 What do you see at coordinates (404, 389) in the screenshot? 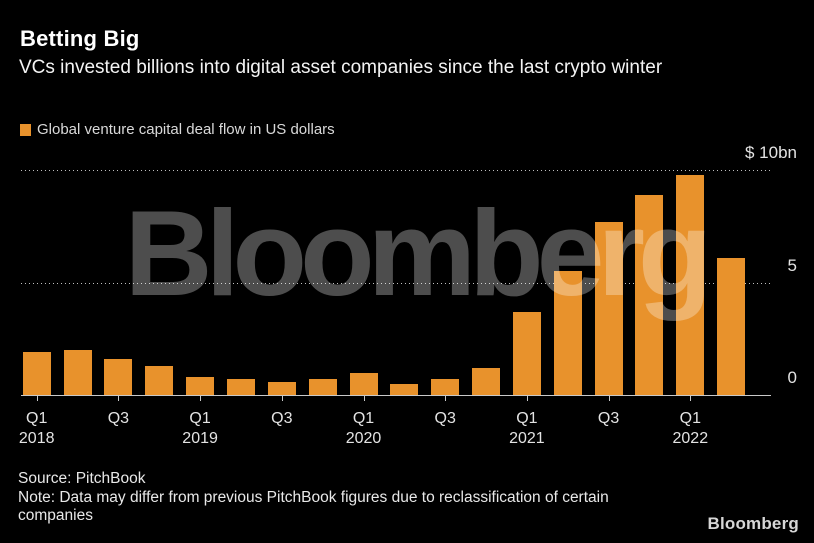
I see `bar-q2-2020` at bounding box center [404, 389].